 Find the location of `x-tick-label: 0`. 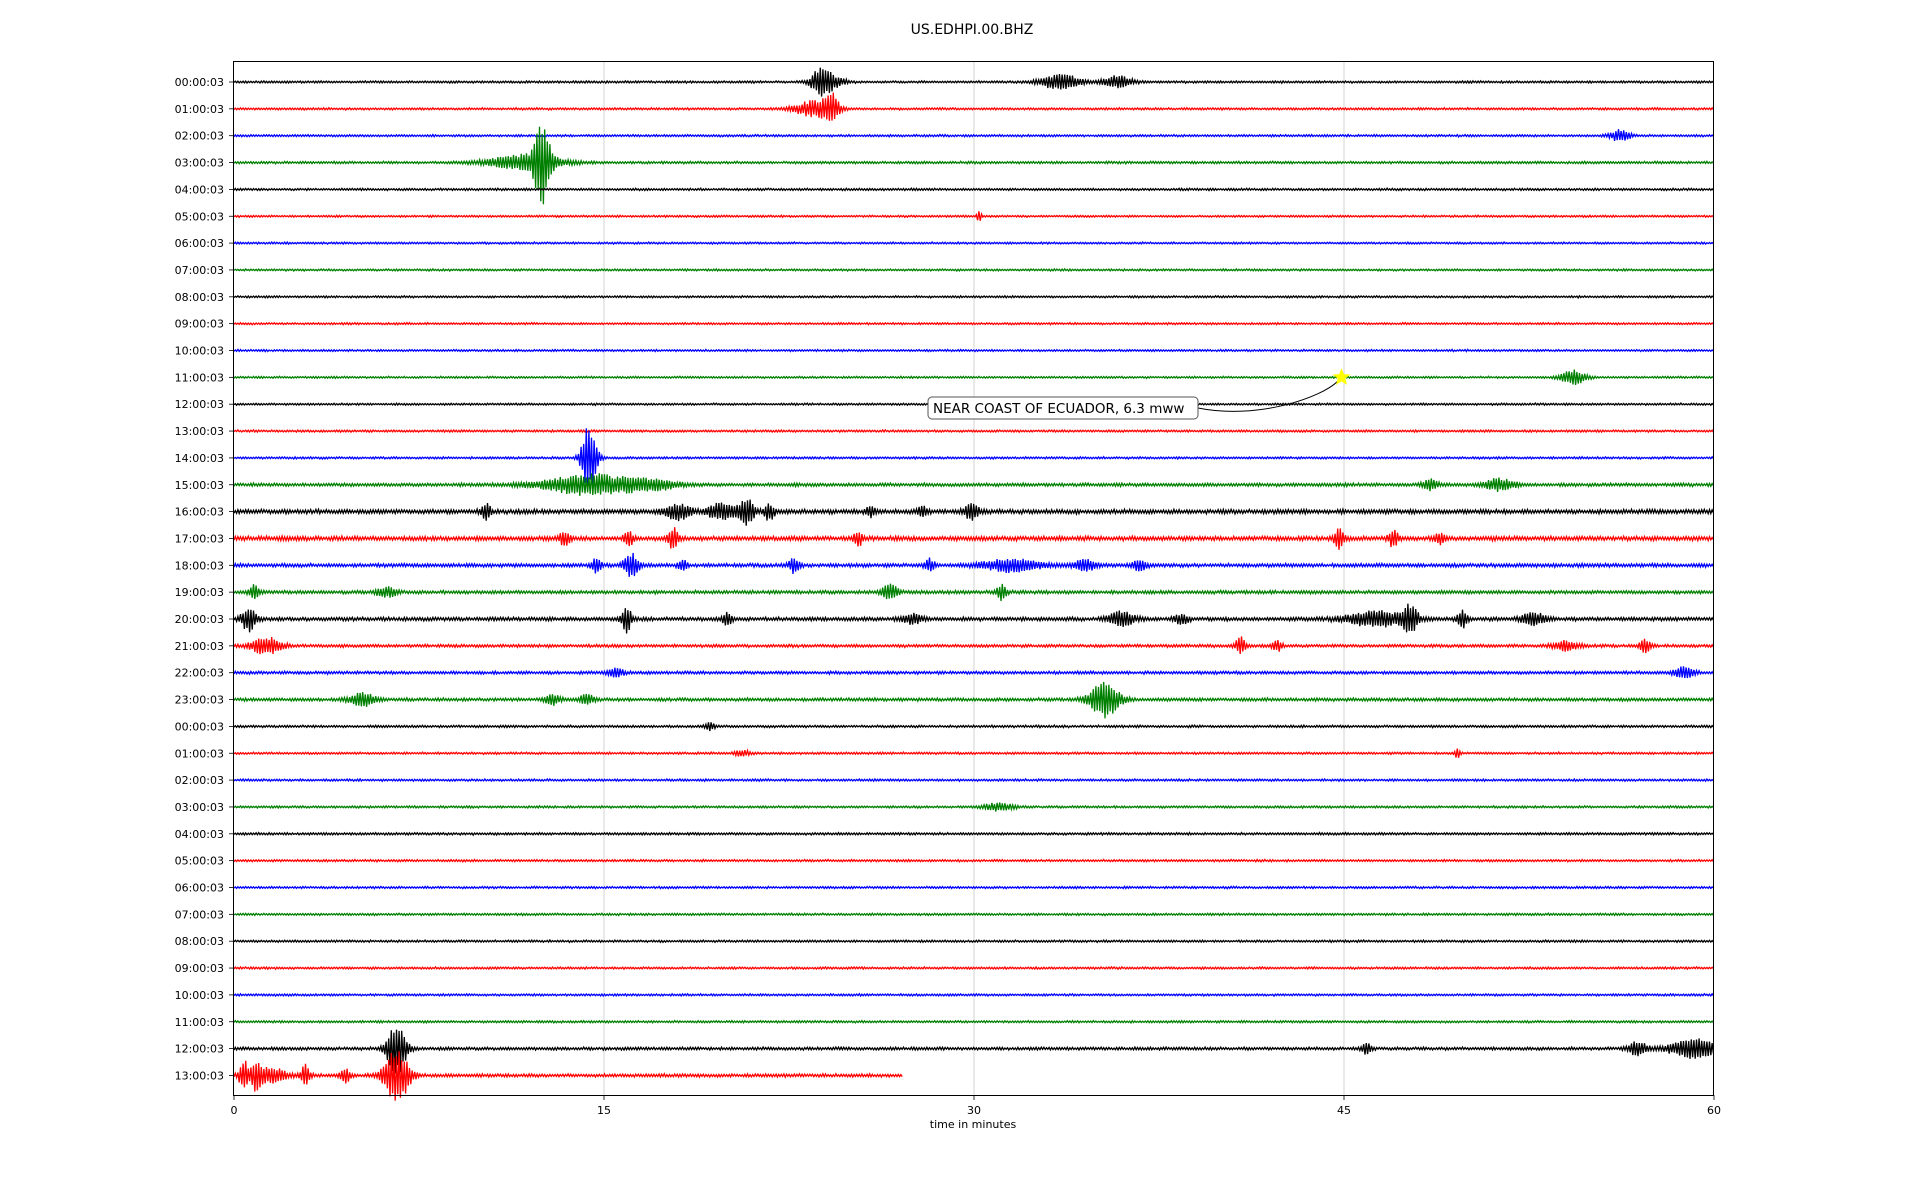

x-tick-label: 0 is located at coordinates (234, 1110).